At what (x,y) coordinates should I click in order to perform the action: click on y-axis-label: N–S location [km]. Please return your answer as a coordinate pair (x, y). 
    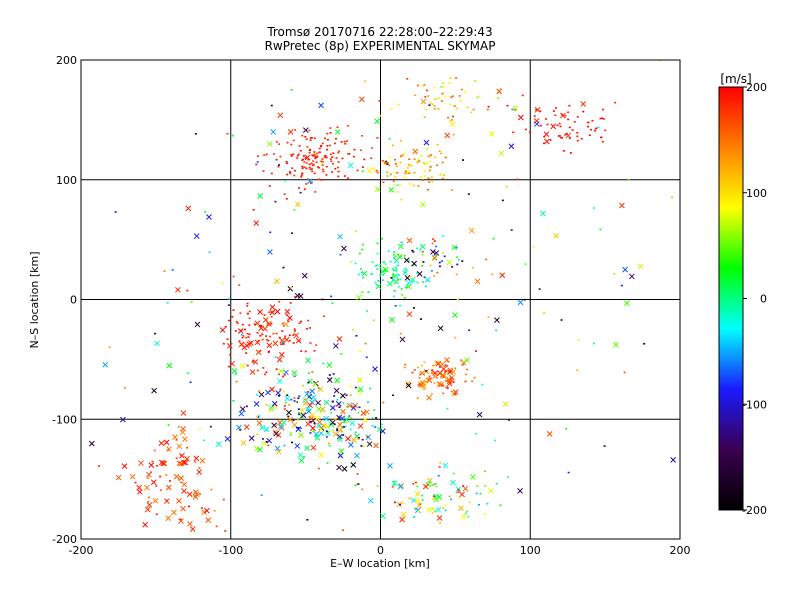
    Looking at the image, I should click on (34, 299).